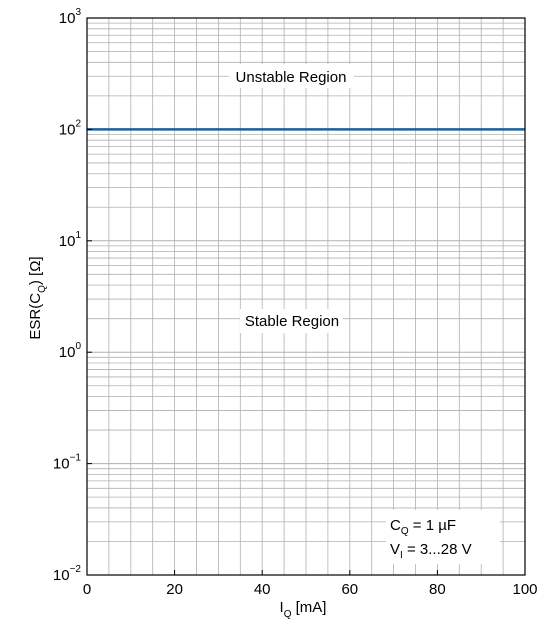  Describe the element at coordinates (70, 351) in the screenshot. I see `y-tick-label: 10⁰` at that location.